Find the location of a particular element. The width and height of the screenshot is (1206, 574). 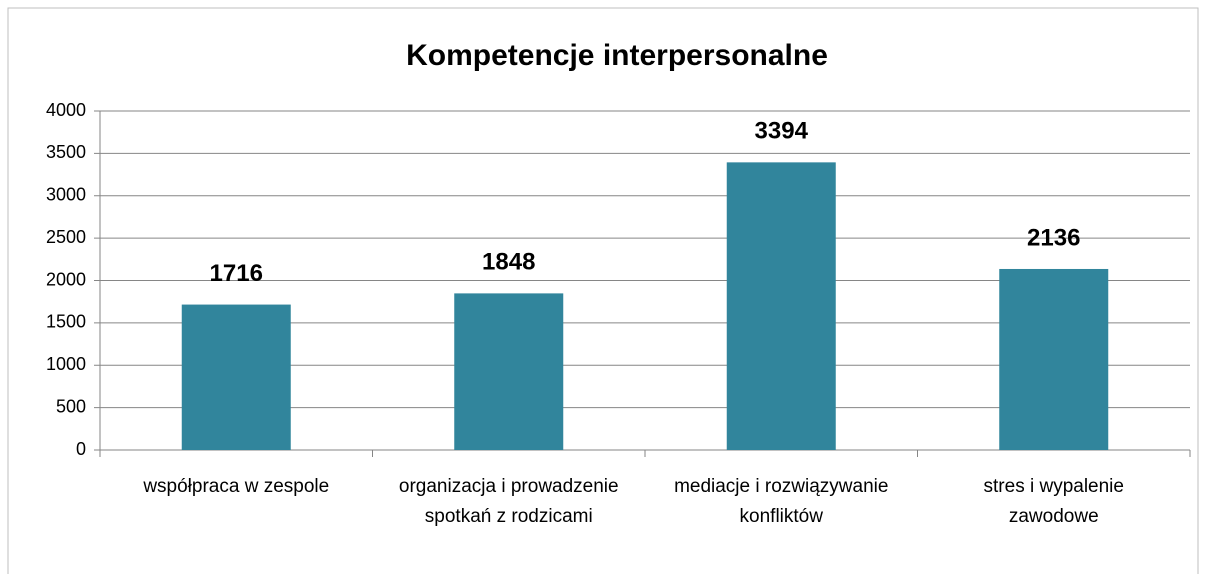

y-tick-label: 0 is located at coordinates (81, 449).